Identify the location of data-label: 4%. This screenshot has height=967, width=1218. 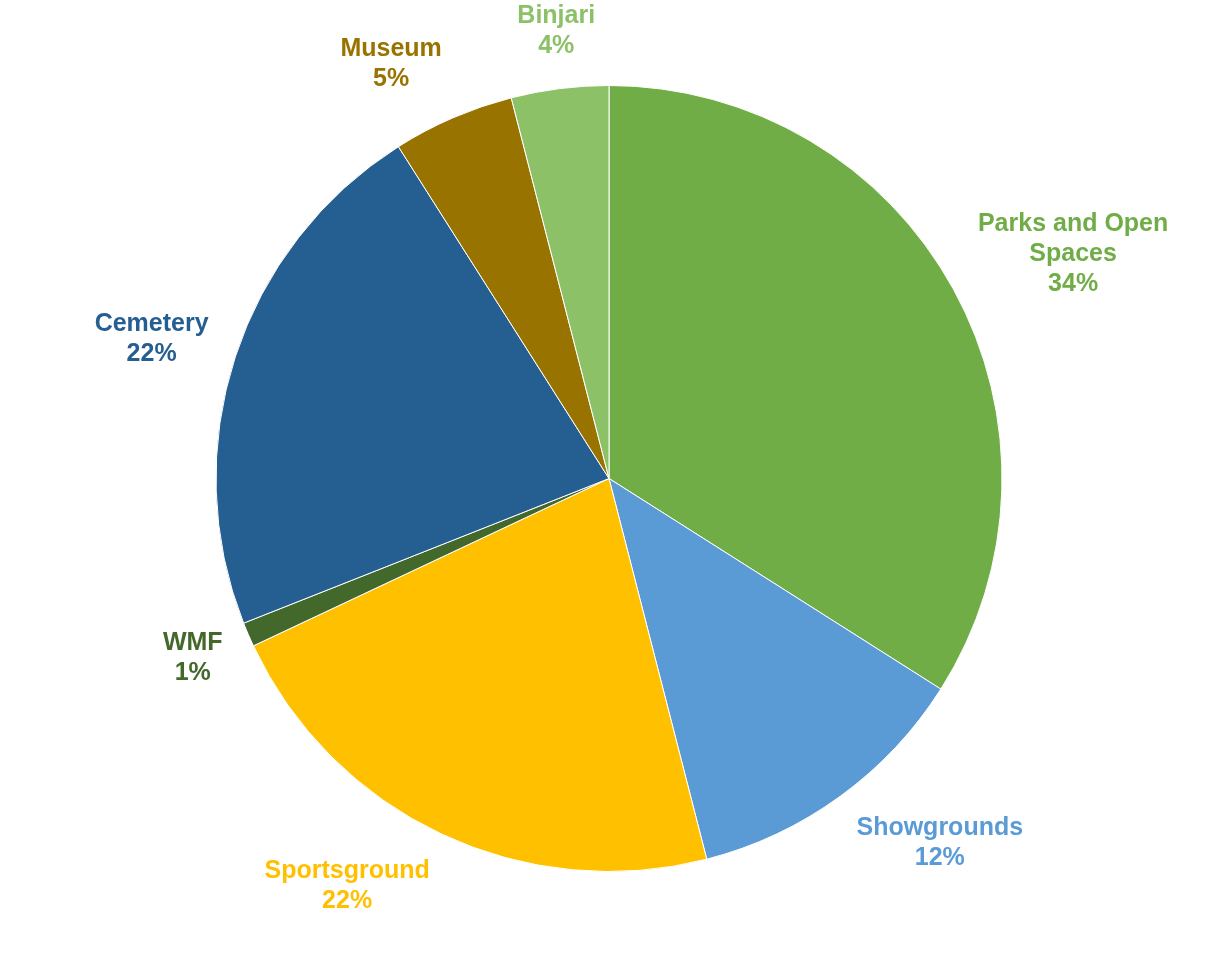
(556, 43).